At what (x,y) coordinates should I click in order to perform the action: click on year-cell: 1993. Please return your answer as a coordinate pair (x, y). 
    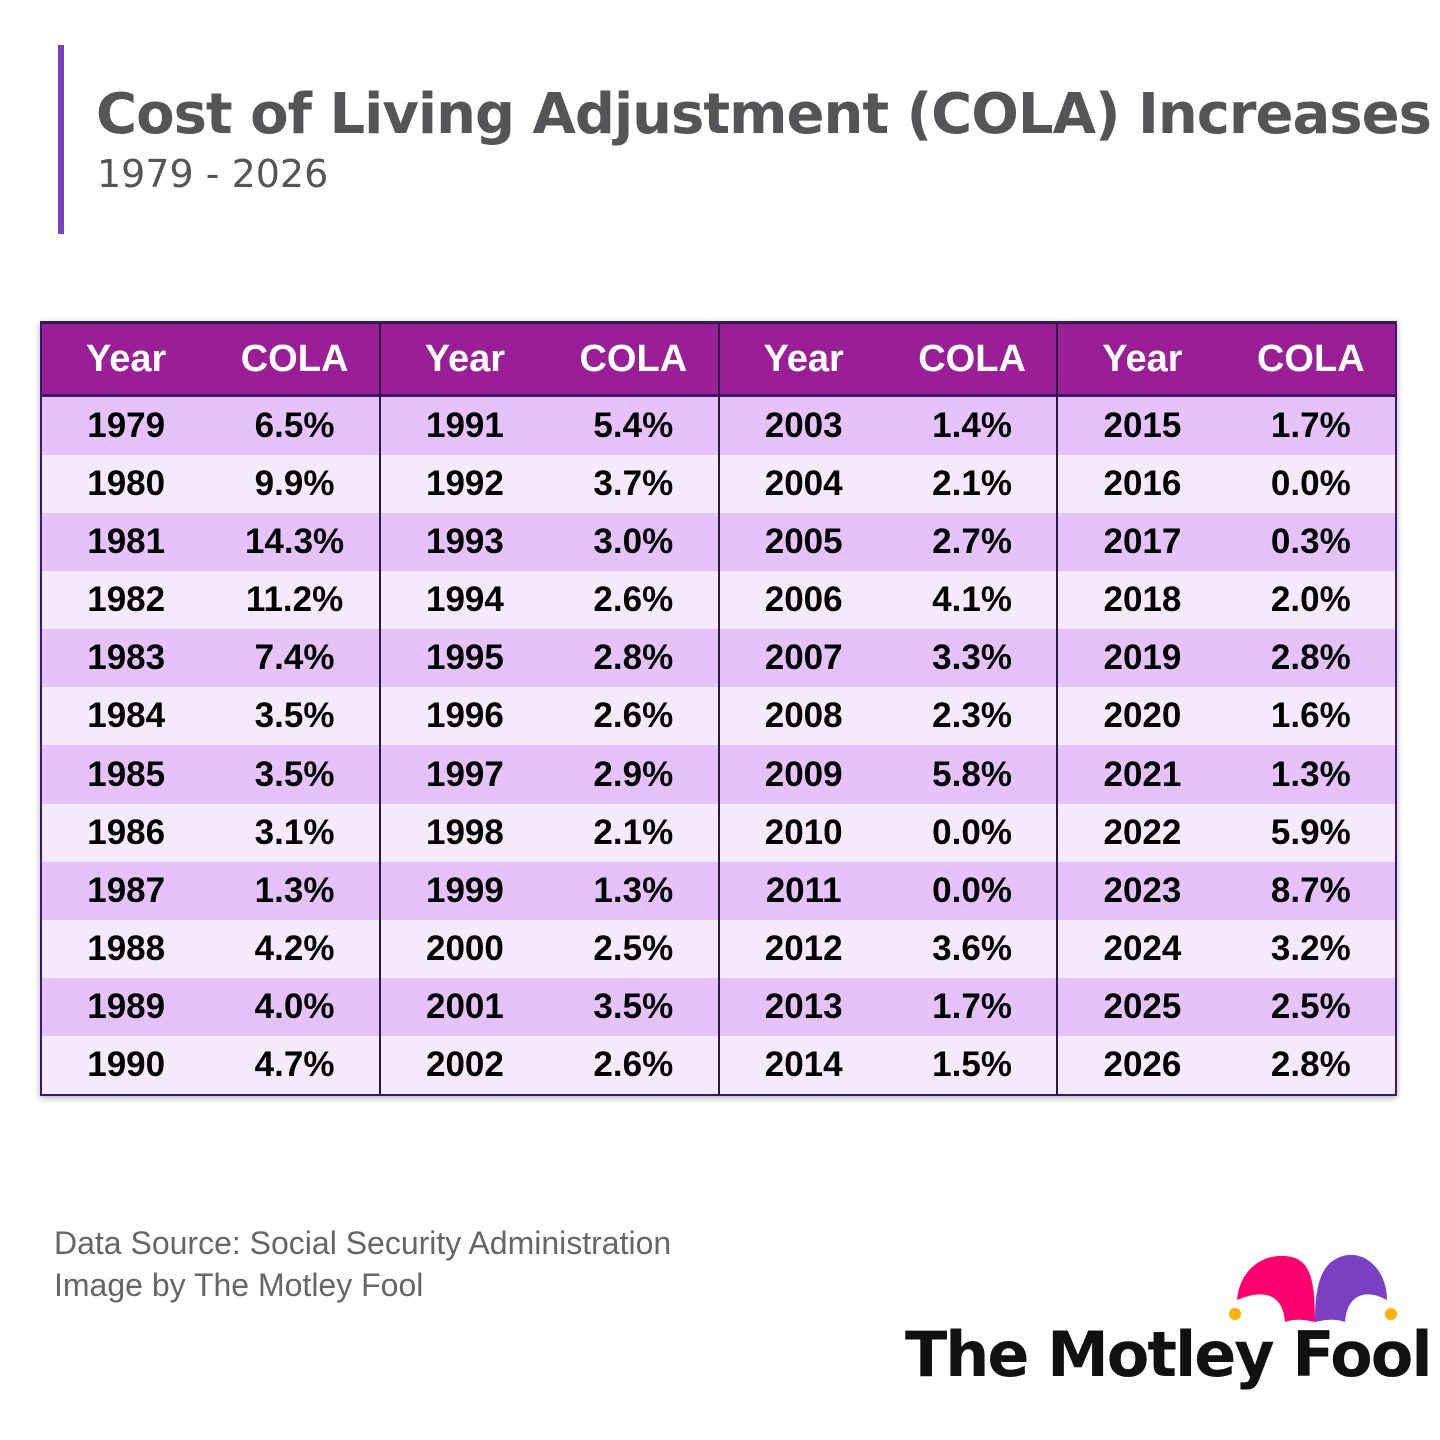
    Looking at the image, I should click on (465, 542).